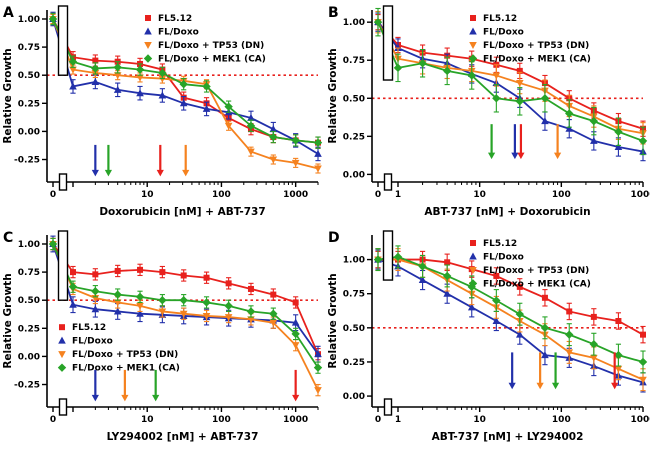 This screenshot has height=450, width=650. I want to click on x-tick-label: 1000, so click(295, 420).